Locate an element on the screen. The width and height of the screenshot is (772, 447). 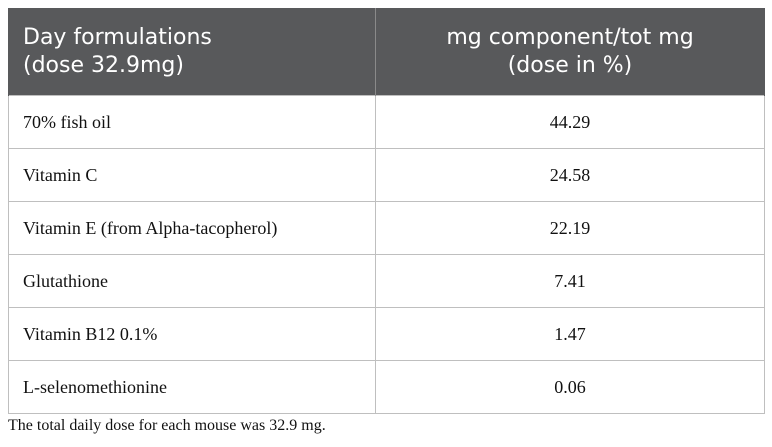
table-row: L-selenomethionine 0.06 is located at coordinates (386, 387).